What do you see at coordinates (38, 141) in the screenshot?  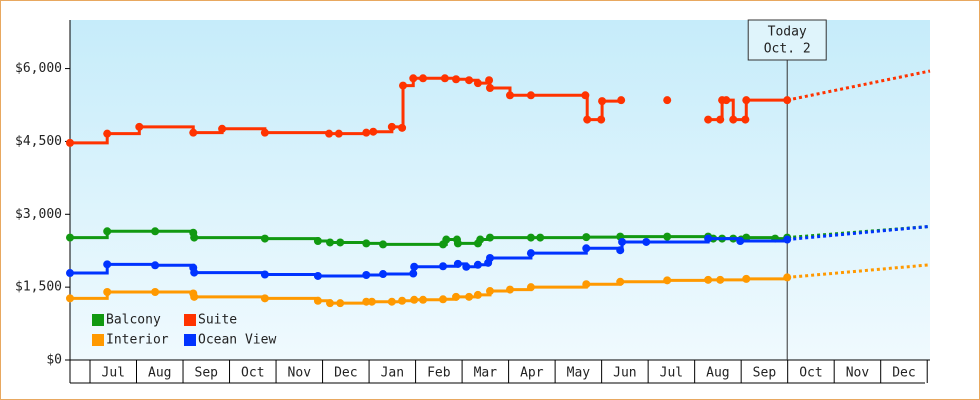 I see `y-tick-label: $4,500` at bounding box center [38, 141].